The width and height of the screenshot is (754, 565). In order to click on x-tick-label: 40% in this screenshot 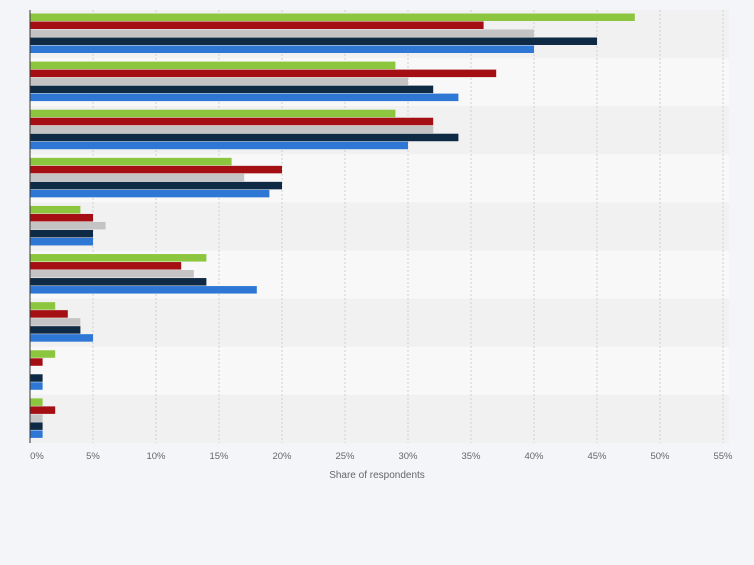, I will do `click(534, 456)`.